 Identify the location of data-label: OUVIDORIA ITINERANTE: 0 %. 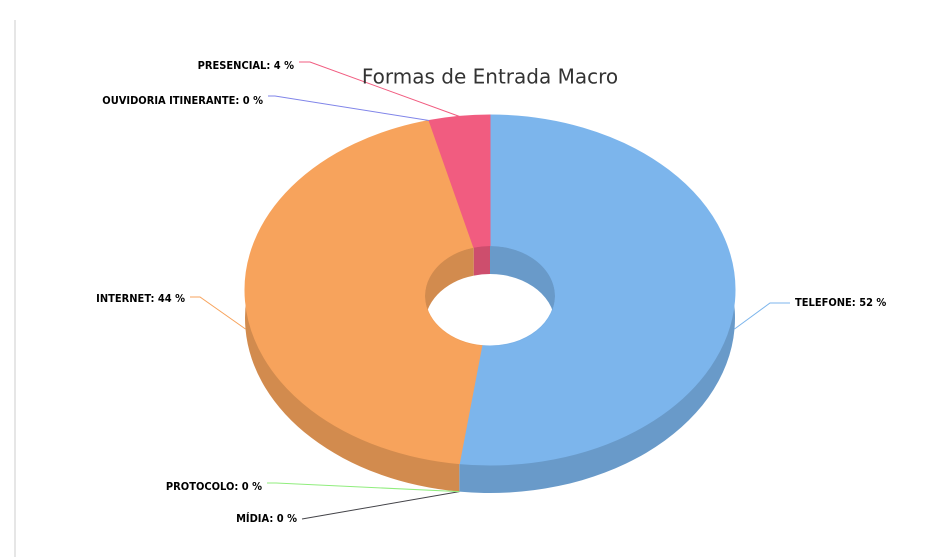
(182, 100).